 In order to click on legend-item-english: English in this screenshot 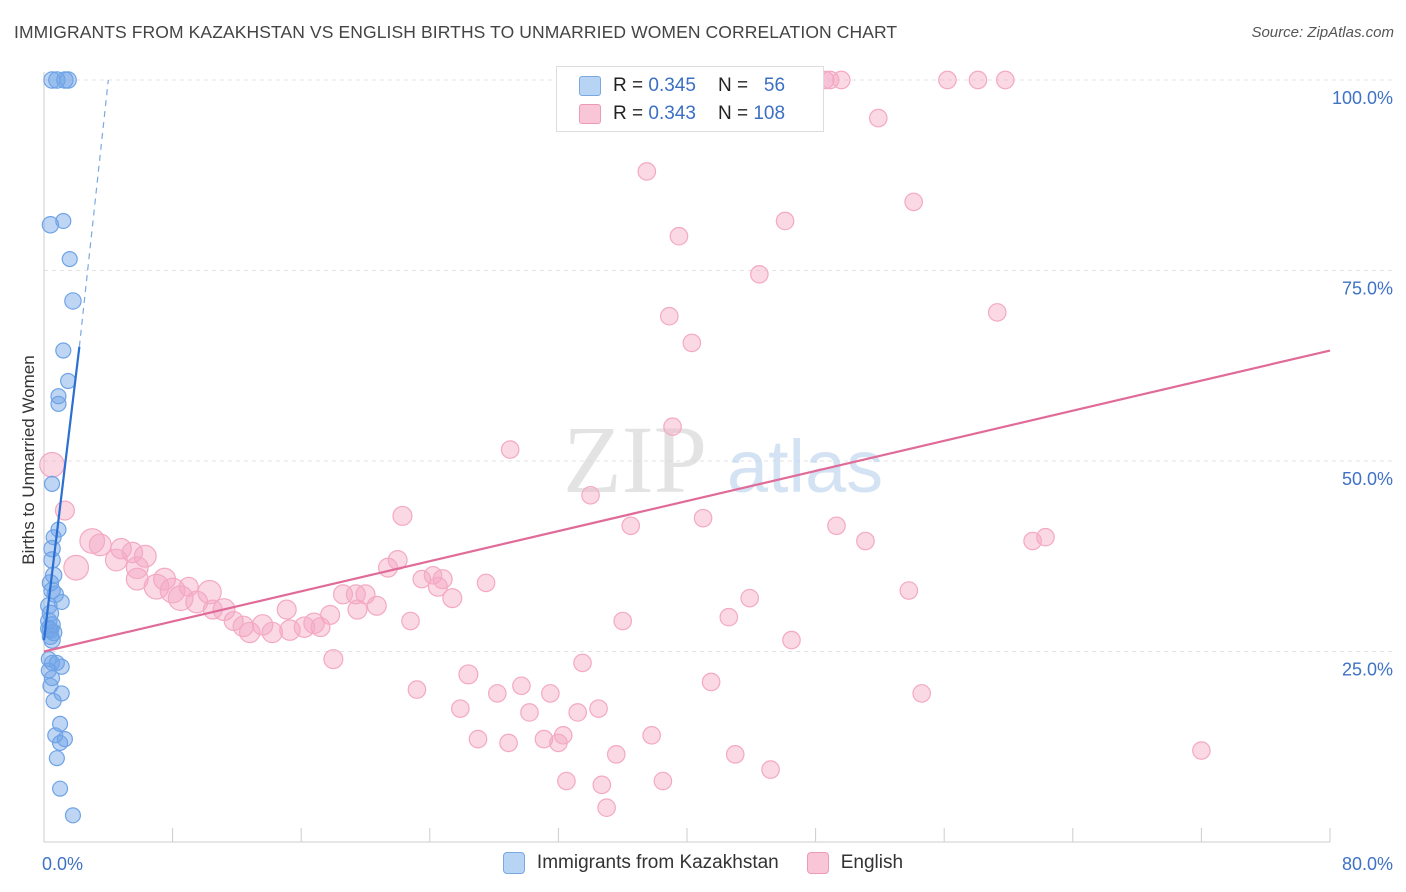, I will do `click(855, 863)`.